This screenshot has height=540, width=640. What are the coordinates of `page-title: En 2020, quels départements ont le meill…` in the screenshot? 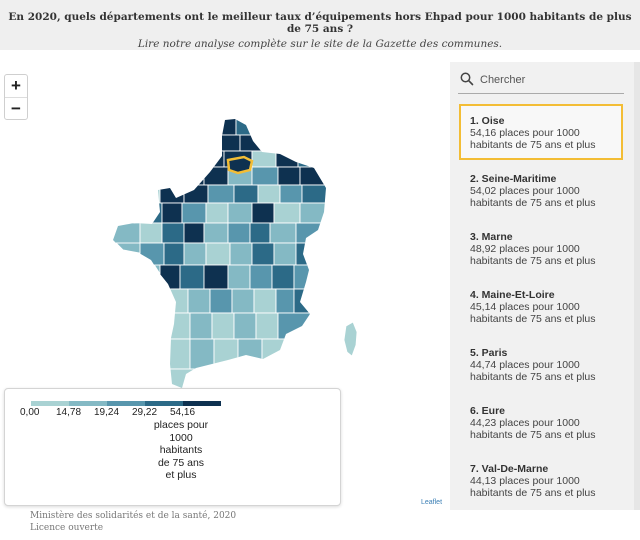 It's located at (320, 23).